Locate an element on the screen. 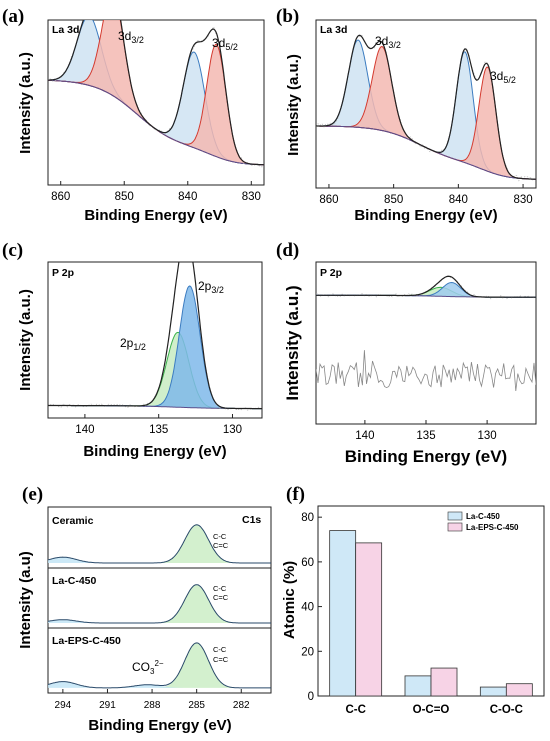  panel-c-peak-label-2p12: 2p1/2 is located at coordinates (133, 344).